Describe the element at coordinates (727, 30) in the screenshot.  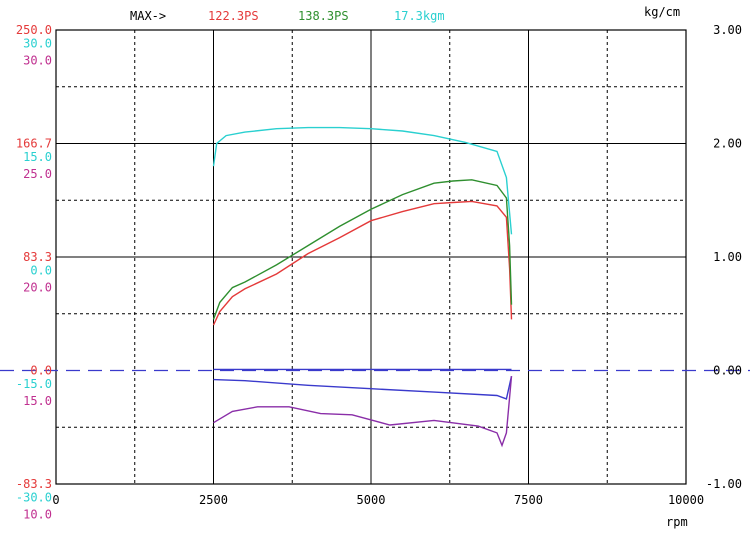
I see `right-axis-tick: 3.00` at that location.